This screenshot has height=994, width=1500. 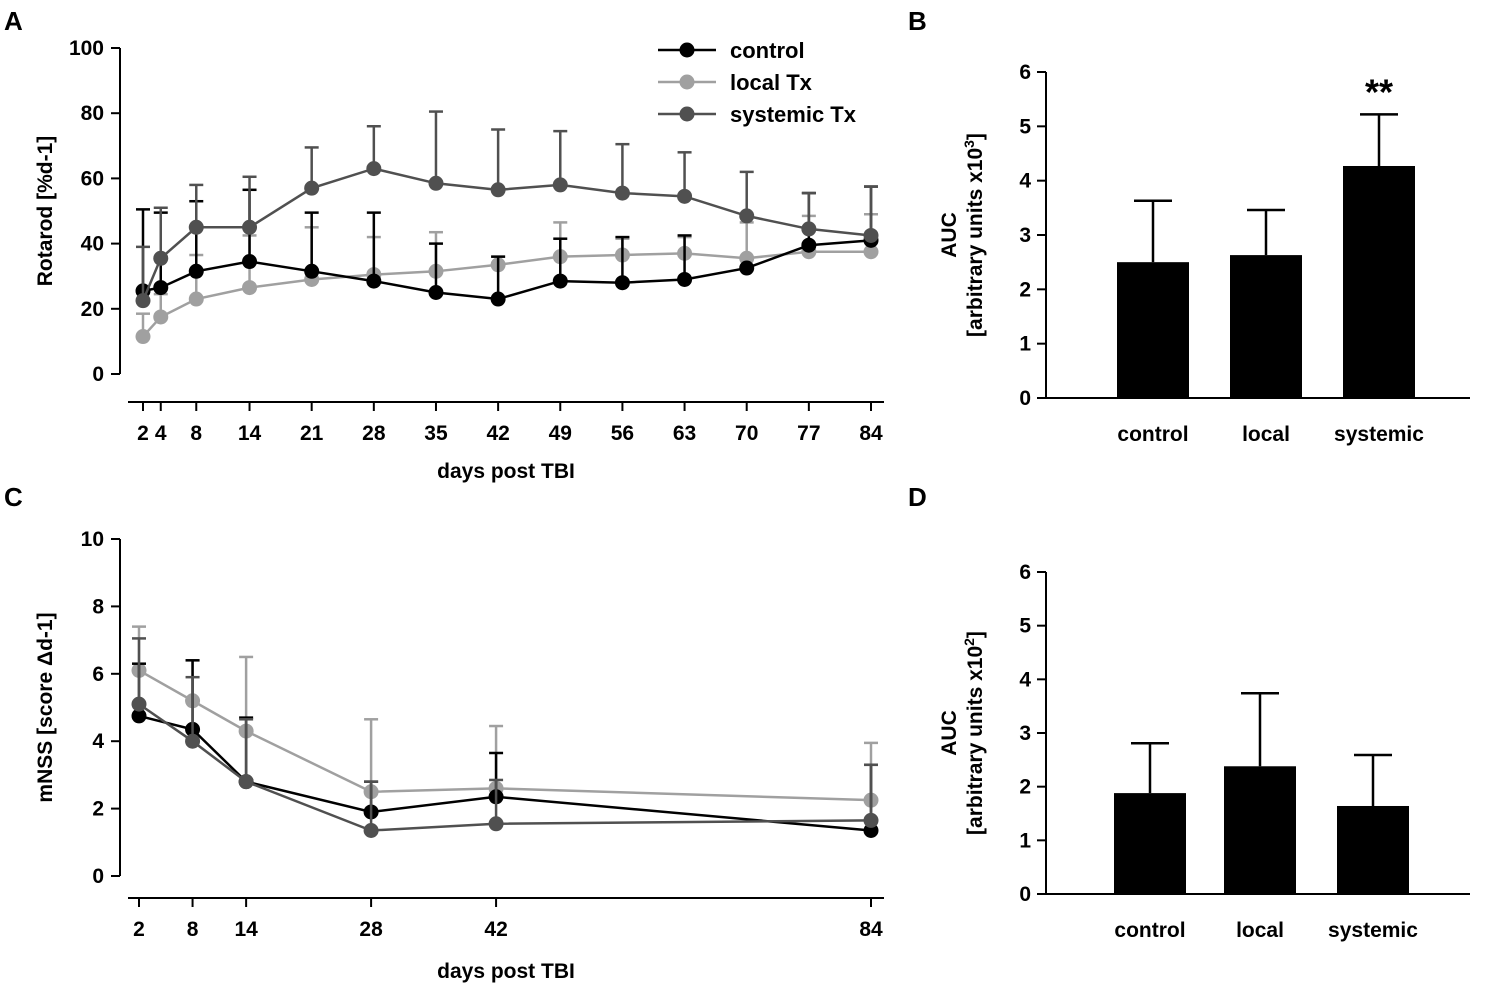 What do you see at coordinates (1373, 849) in the screenshot?
I see `bar-systemic` at bounding box center [1373, 849].